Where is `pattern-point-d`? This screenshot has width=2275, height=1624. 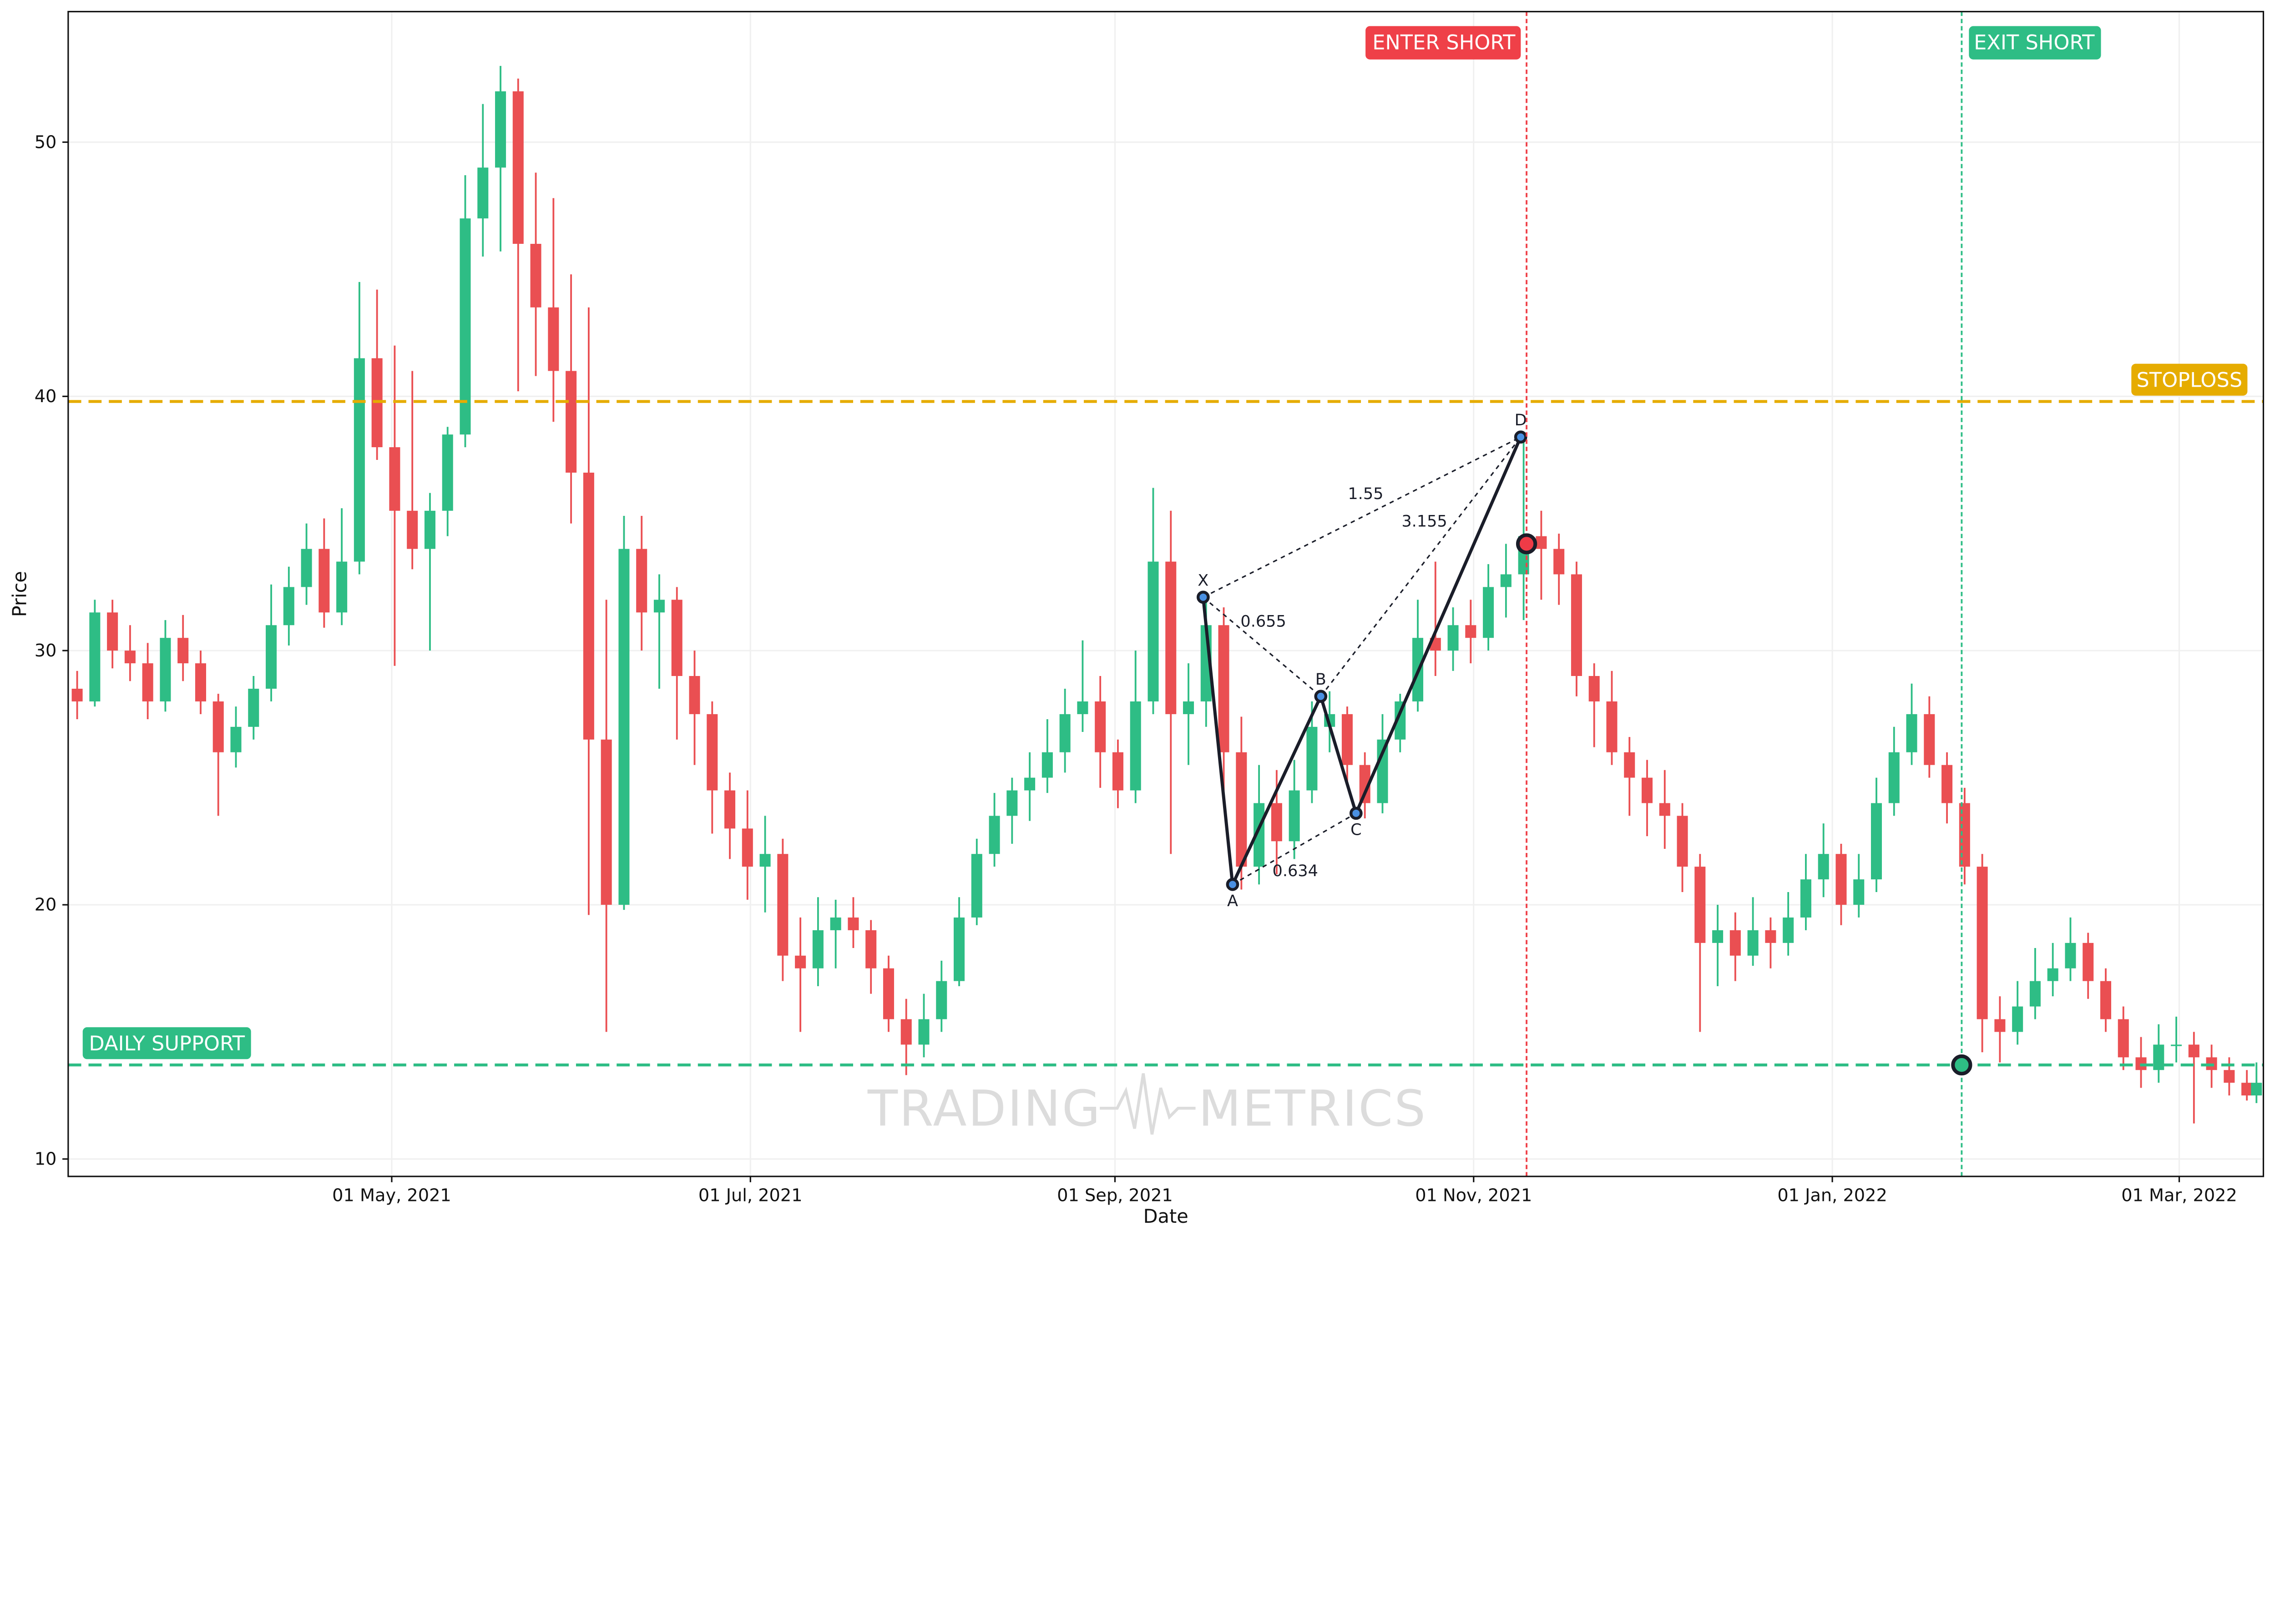
pattern-point-d is located at coordinates (1521, 437).